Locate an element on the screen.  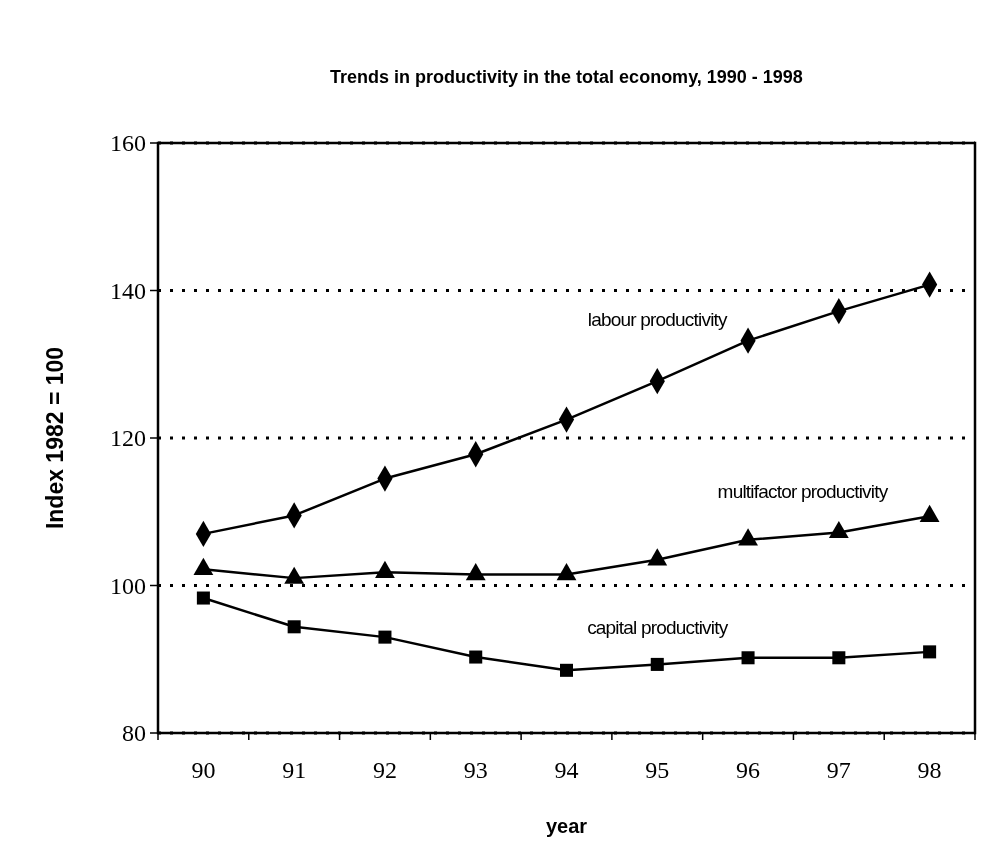
series-label: multifactor productivity is located at coordinates (803, 491).